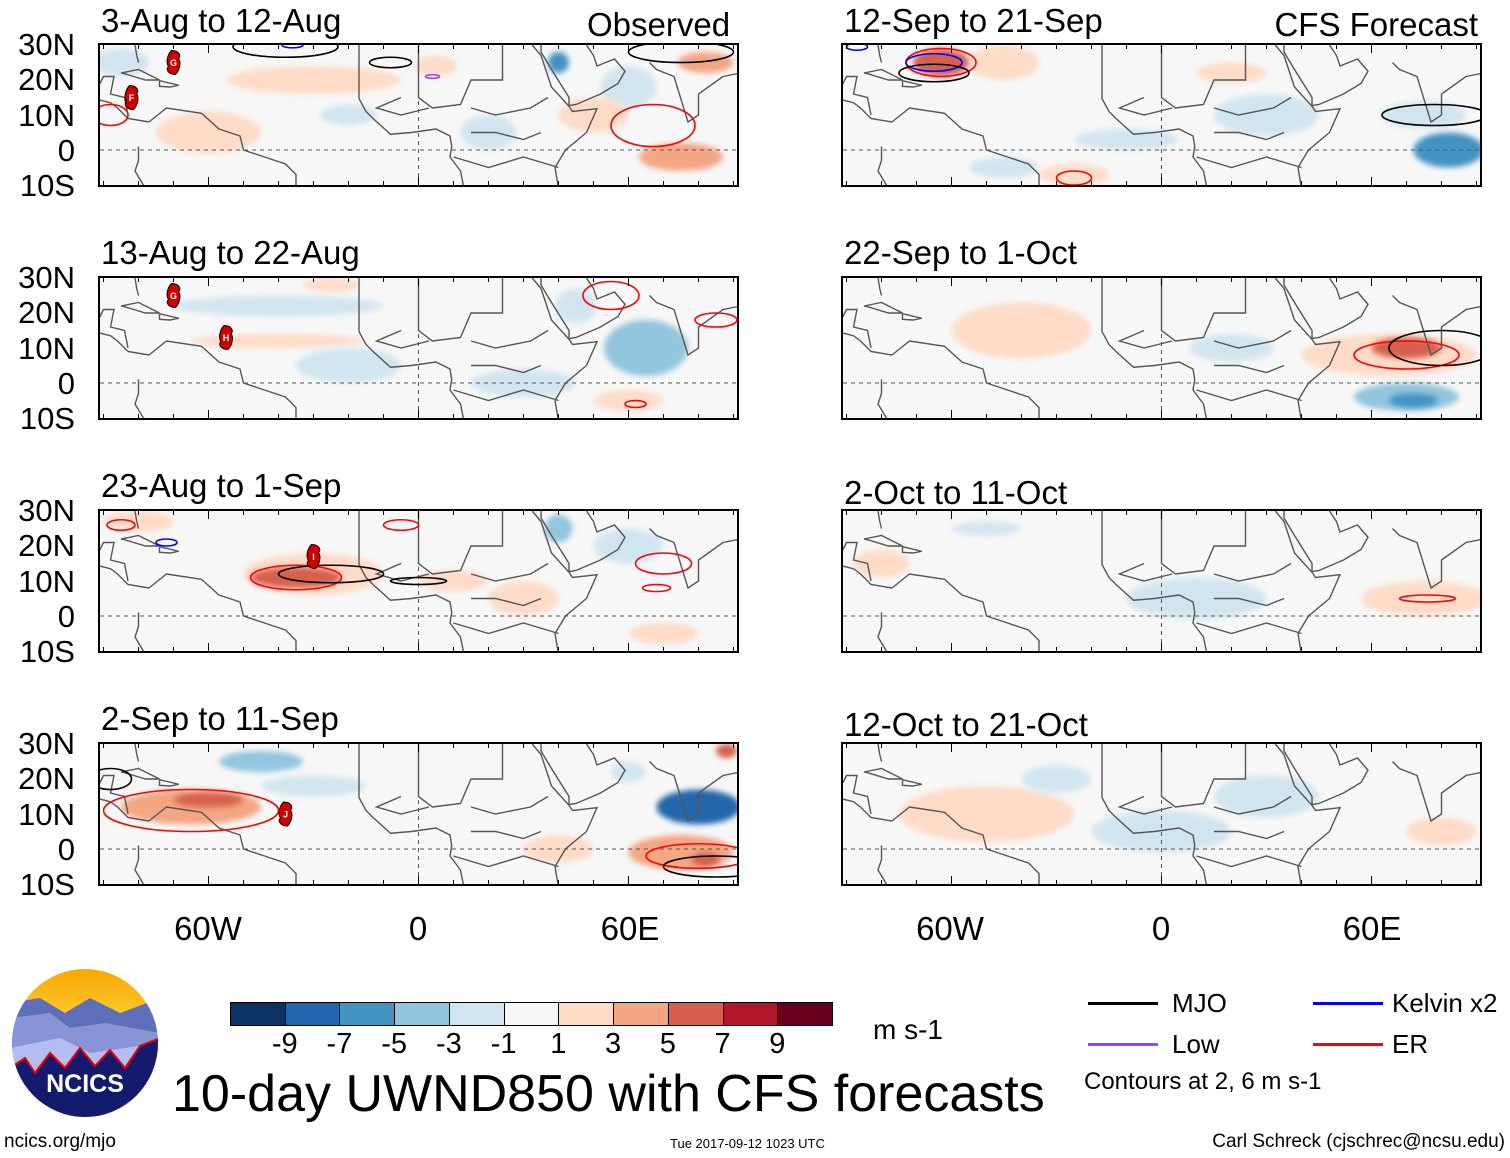  What do you see at coordinates (777, 1044) in the screenshot?
I see `colorbar-tick-label: 9` at bounding box center [777, 1044].